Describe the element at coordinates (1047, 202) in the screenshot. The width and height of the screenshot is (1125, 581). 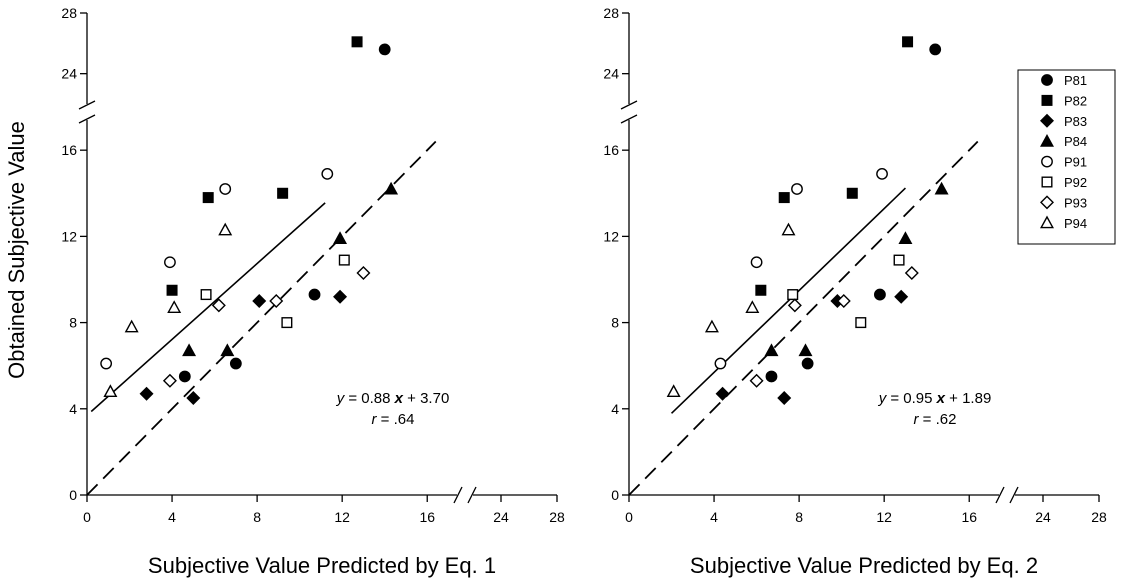
I see `legend-marker-p93` at that location.